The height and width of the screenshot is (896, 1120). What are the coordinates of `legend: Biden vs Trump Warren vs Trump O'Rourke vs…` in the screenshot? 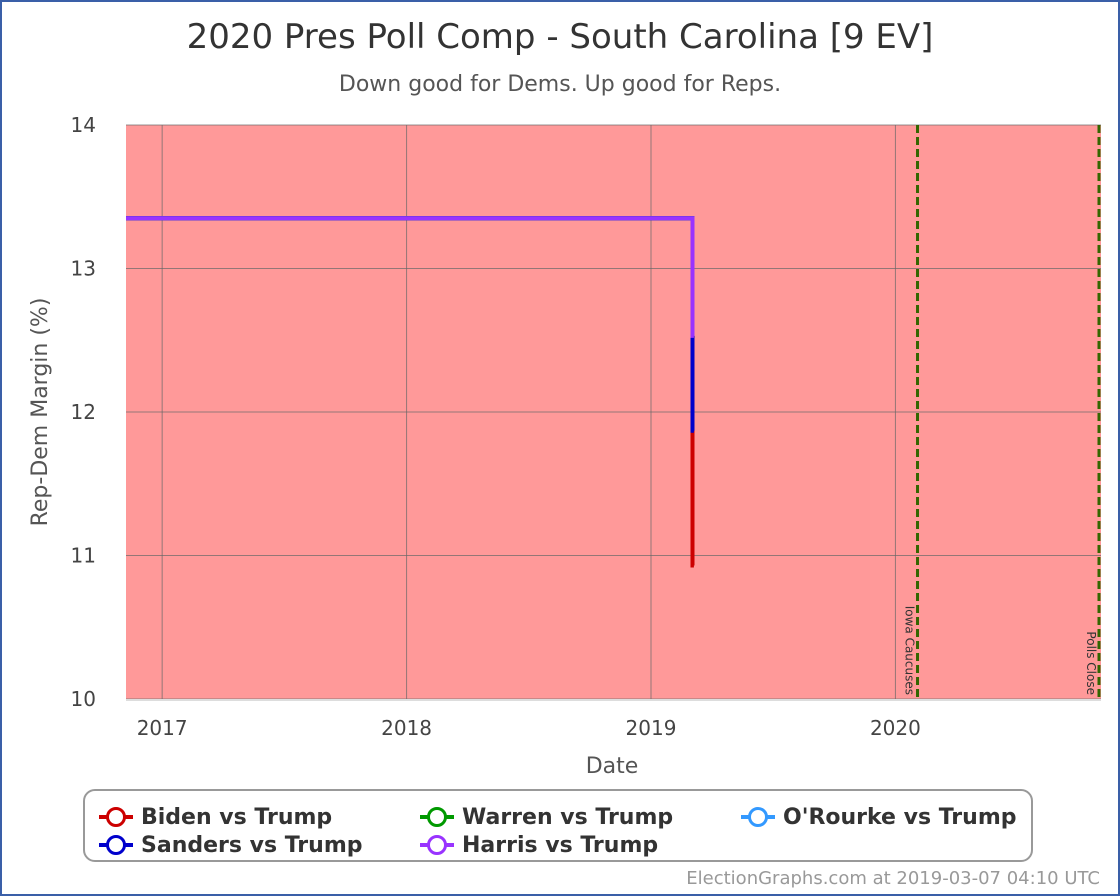 It's located at (558, 825).